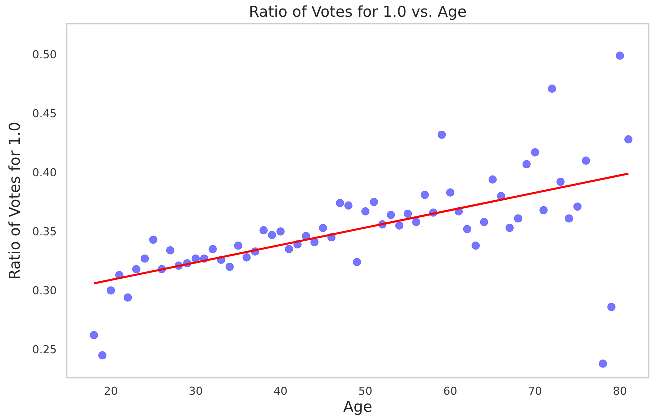 The height and width of the screenshot is (418, 651). Describe the element at coordinates (111, 391) in the screenshot. I see `x-tick-label: 20` at that location.